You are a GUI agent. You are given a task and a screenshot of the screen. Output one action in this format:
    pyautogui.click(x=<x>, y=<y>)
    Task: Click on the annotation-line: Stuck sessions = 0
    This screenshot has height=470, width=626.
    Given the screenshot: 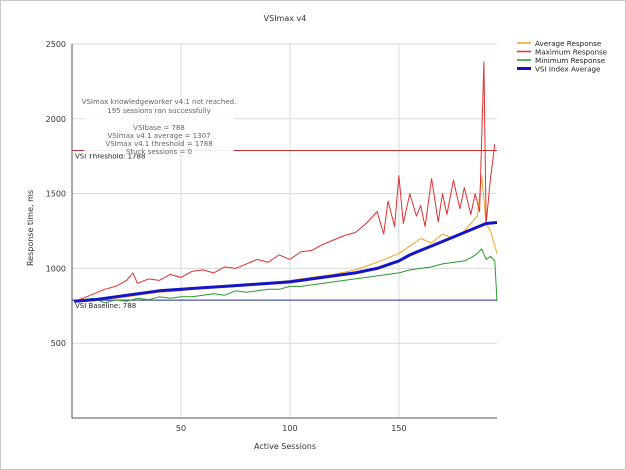 What is the action you would take?
    pyautogui.click(x=159, y=152)
    